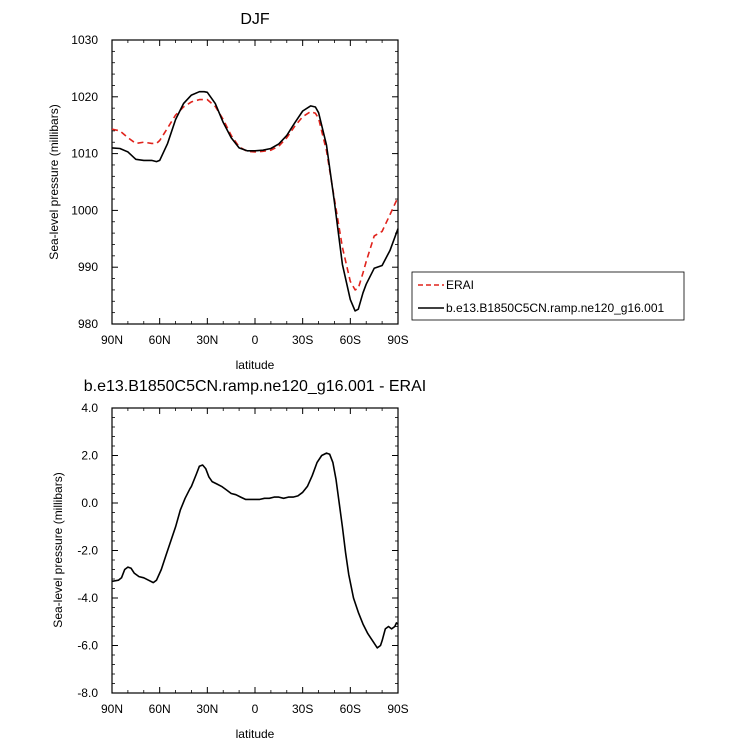 The height and width of the screenshot is (745, 733). Describe the element at coordinates (87, 693) in the screenshot. I see `bottom-y-tick-label: -8.0` at that location.